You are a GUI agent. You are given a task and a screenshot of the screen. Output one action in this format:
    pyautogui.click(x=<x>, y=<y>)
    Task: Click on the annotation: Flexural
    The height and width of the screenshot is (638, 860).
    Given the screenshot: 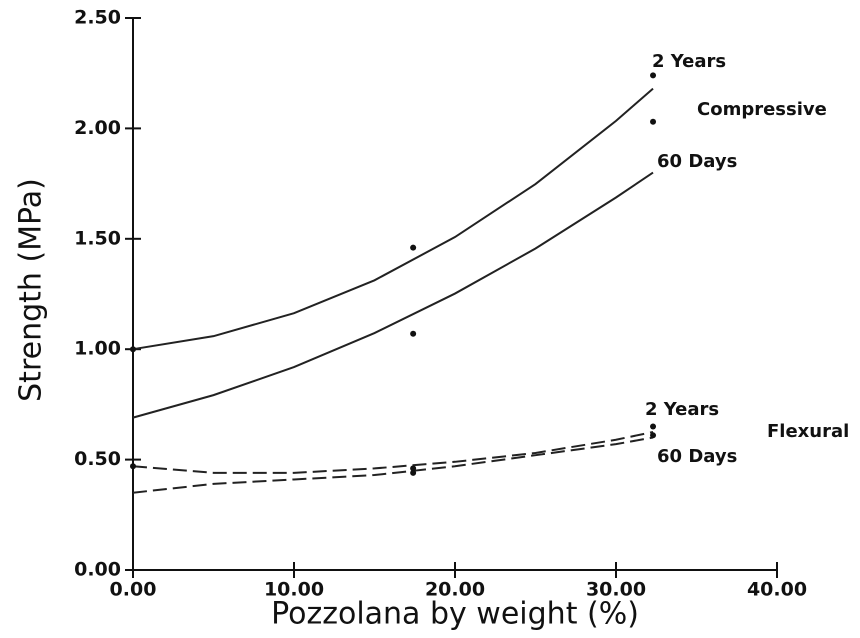 What is the action you would take?
    pyautogui.click(x=808, y=431)
    